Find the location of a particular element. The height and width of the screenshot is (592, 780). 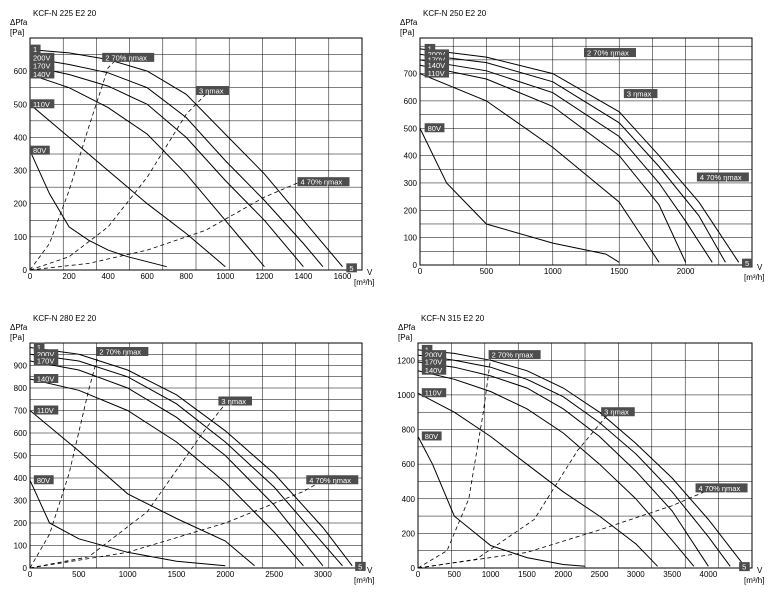

curve-tag-label: 140V is located at coordinates (46, 379).